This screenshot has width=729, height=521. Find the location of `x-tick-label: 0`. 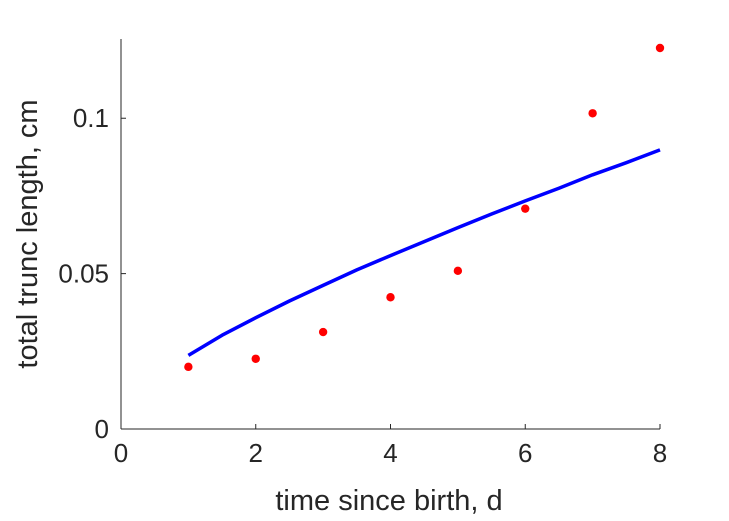

x-tick-label: 0 is located at coordinates (121, 453).